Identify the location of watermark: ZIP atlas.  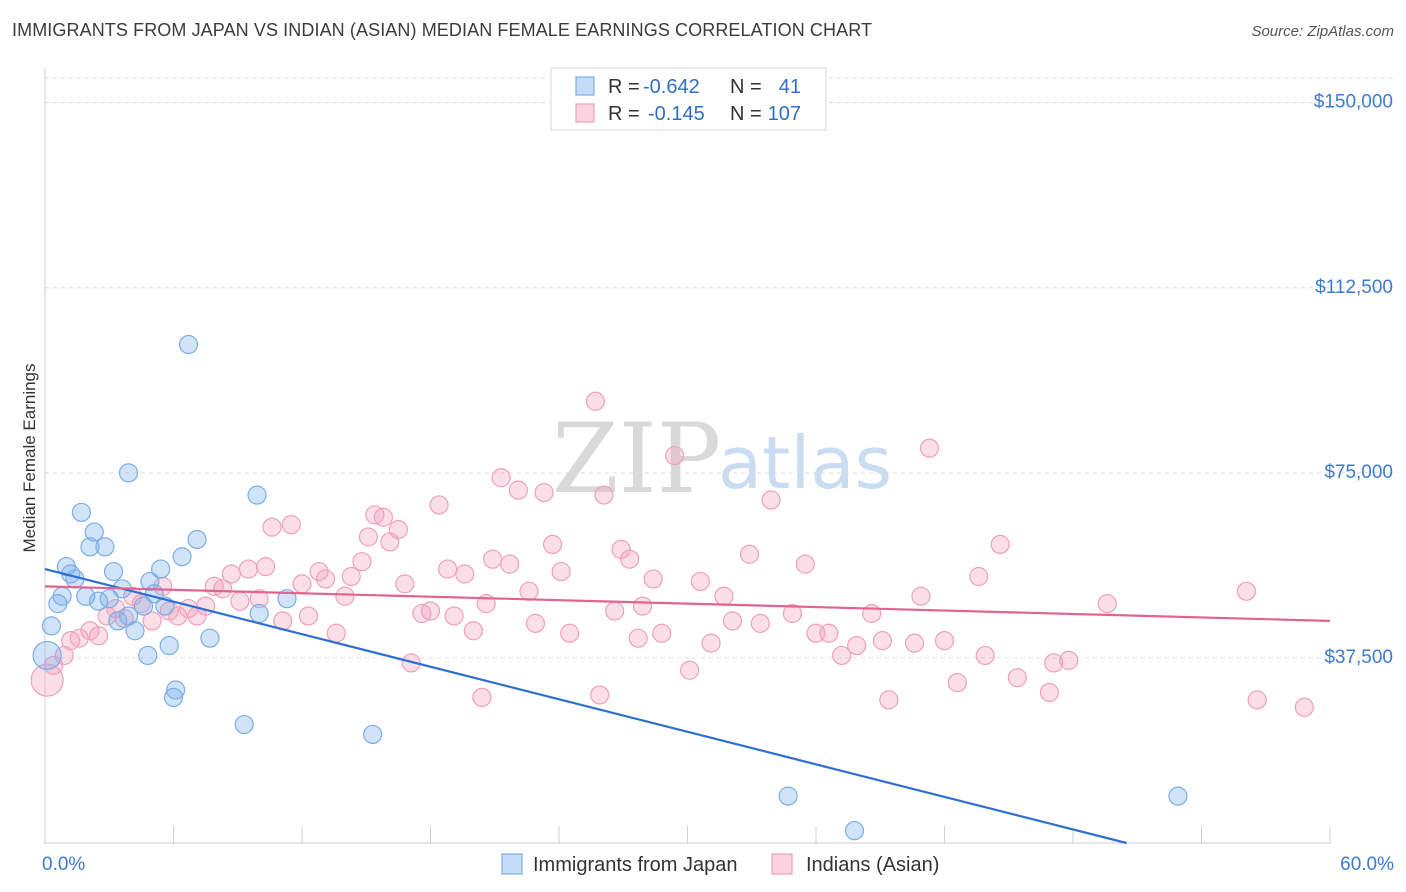
(722, 459).